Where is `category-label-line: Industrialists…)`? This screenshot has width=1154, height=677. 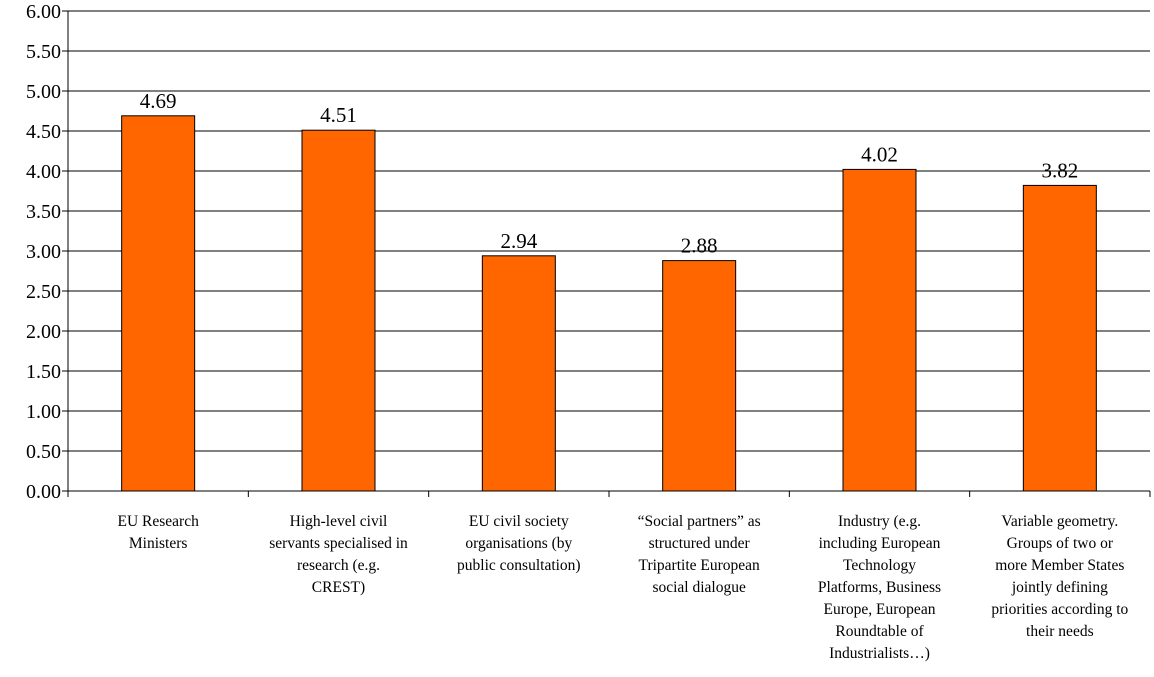 category-label-line: Industrialists…) is located at coordinates (879, 653).